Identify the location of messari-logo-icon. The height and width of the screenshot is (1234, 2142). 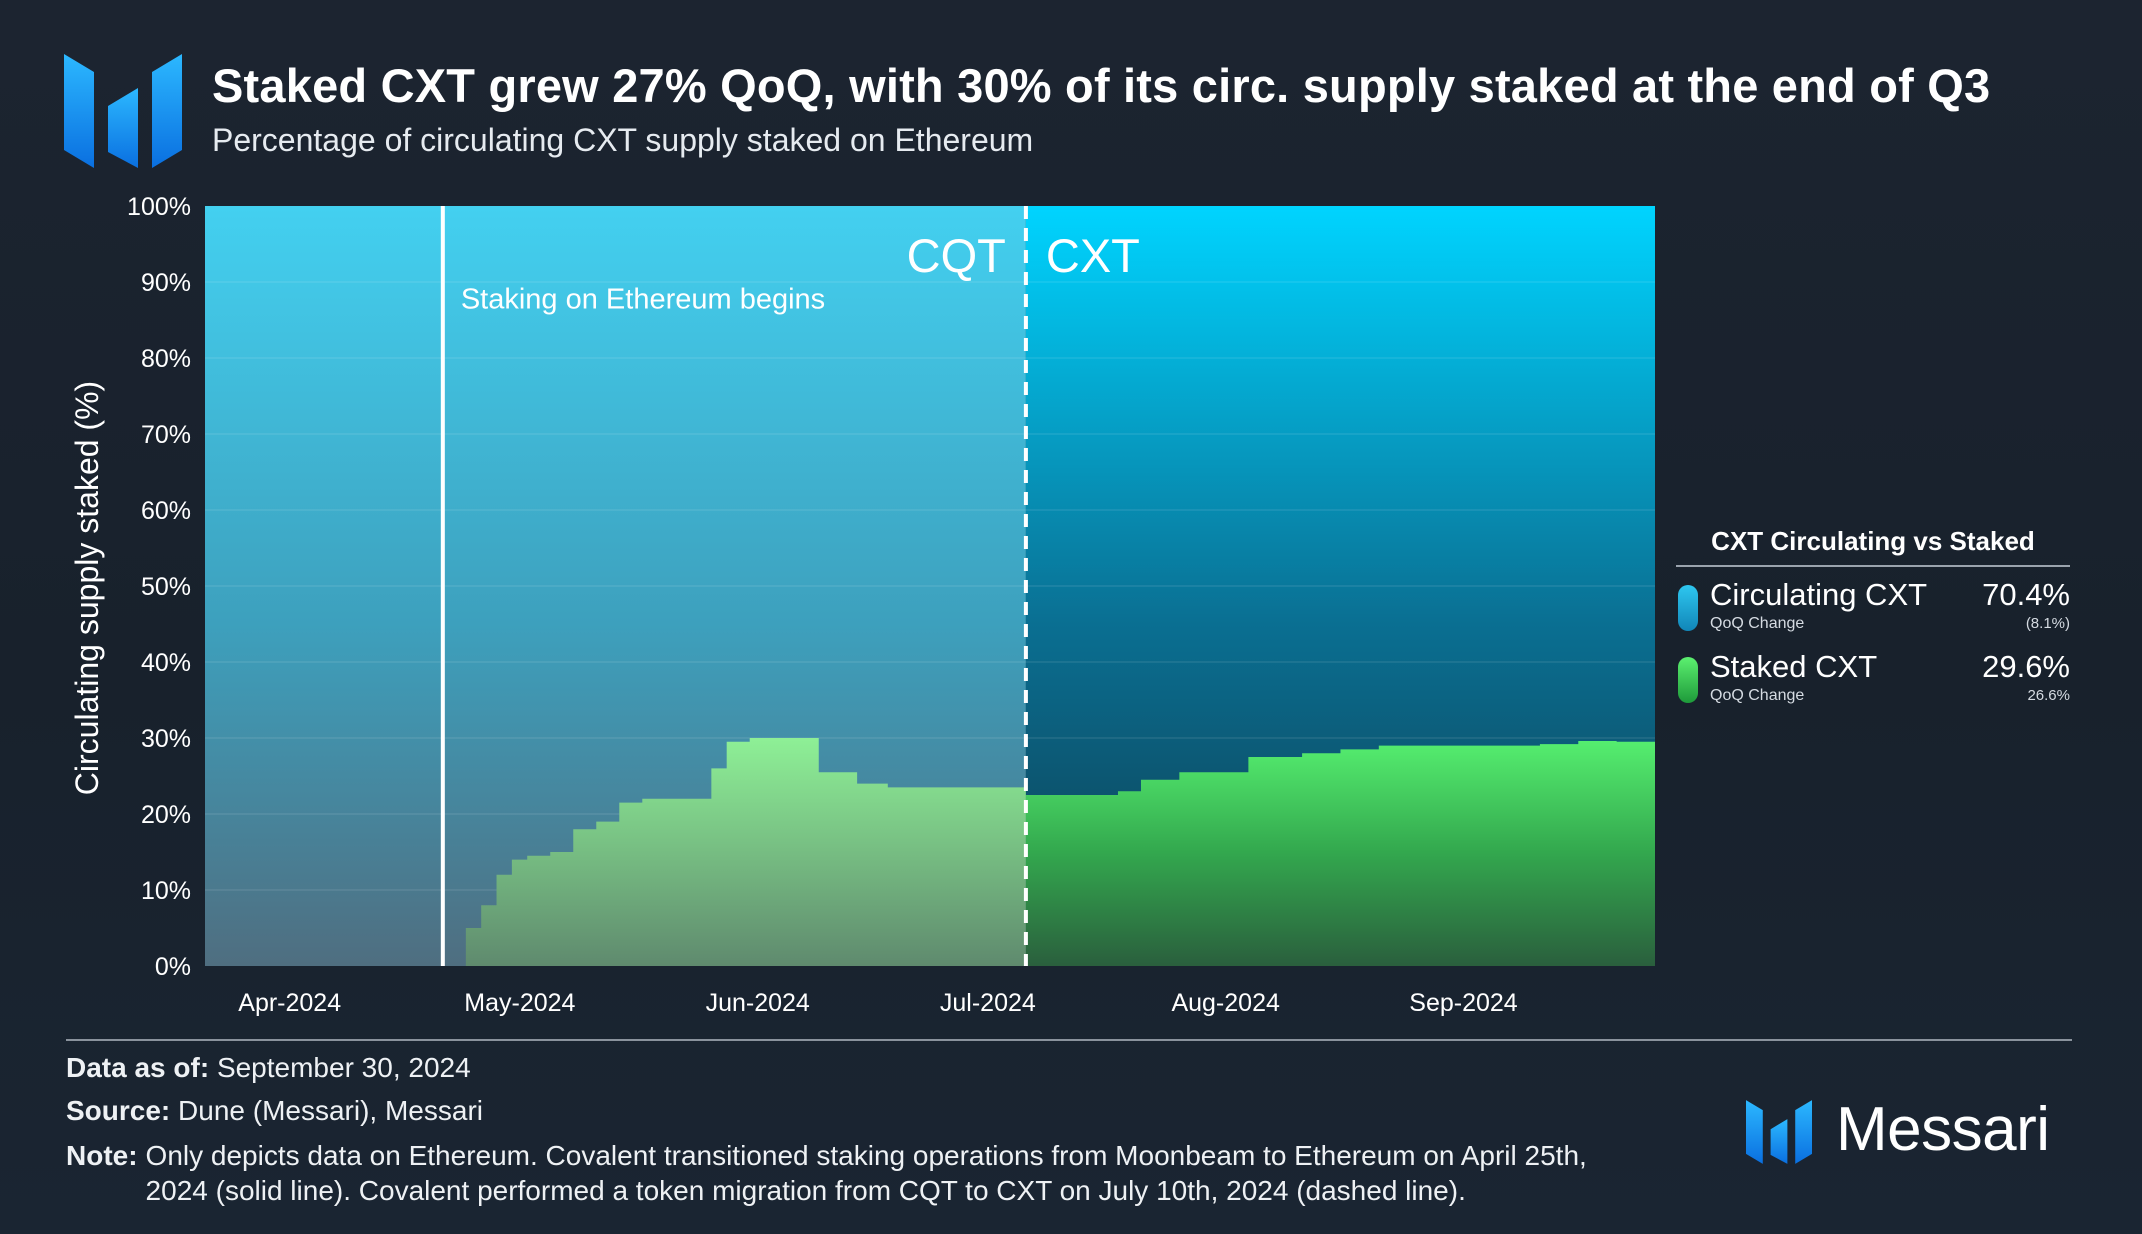
(123, 111).